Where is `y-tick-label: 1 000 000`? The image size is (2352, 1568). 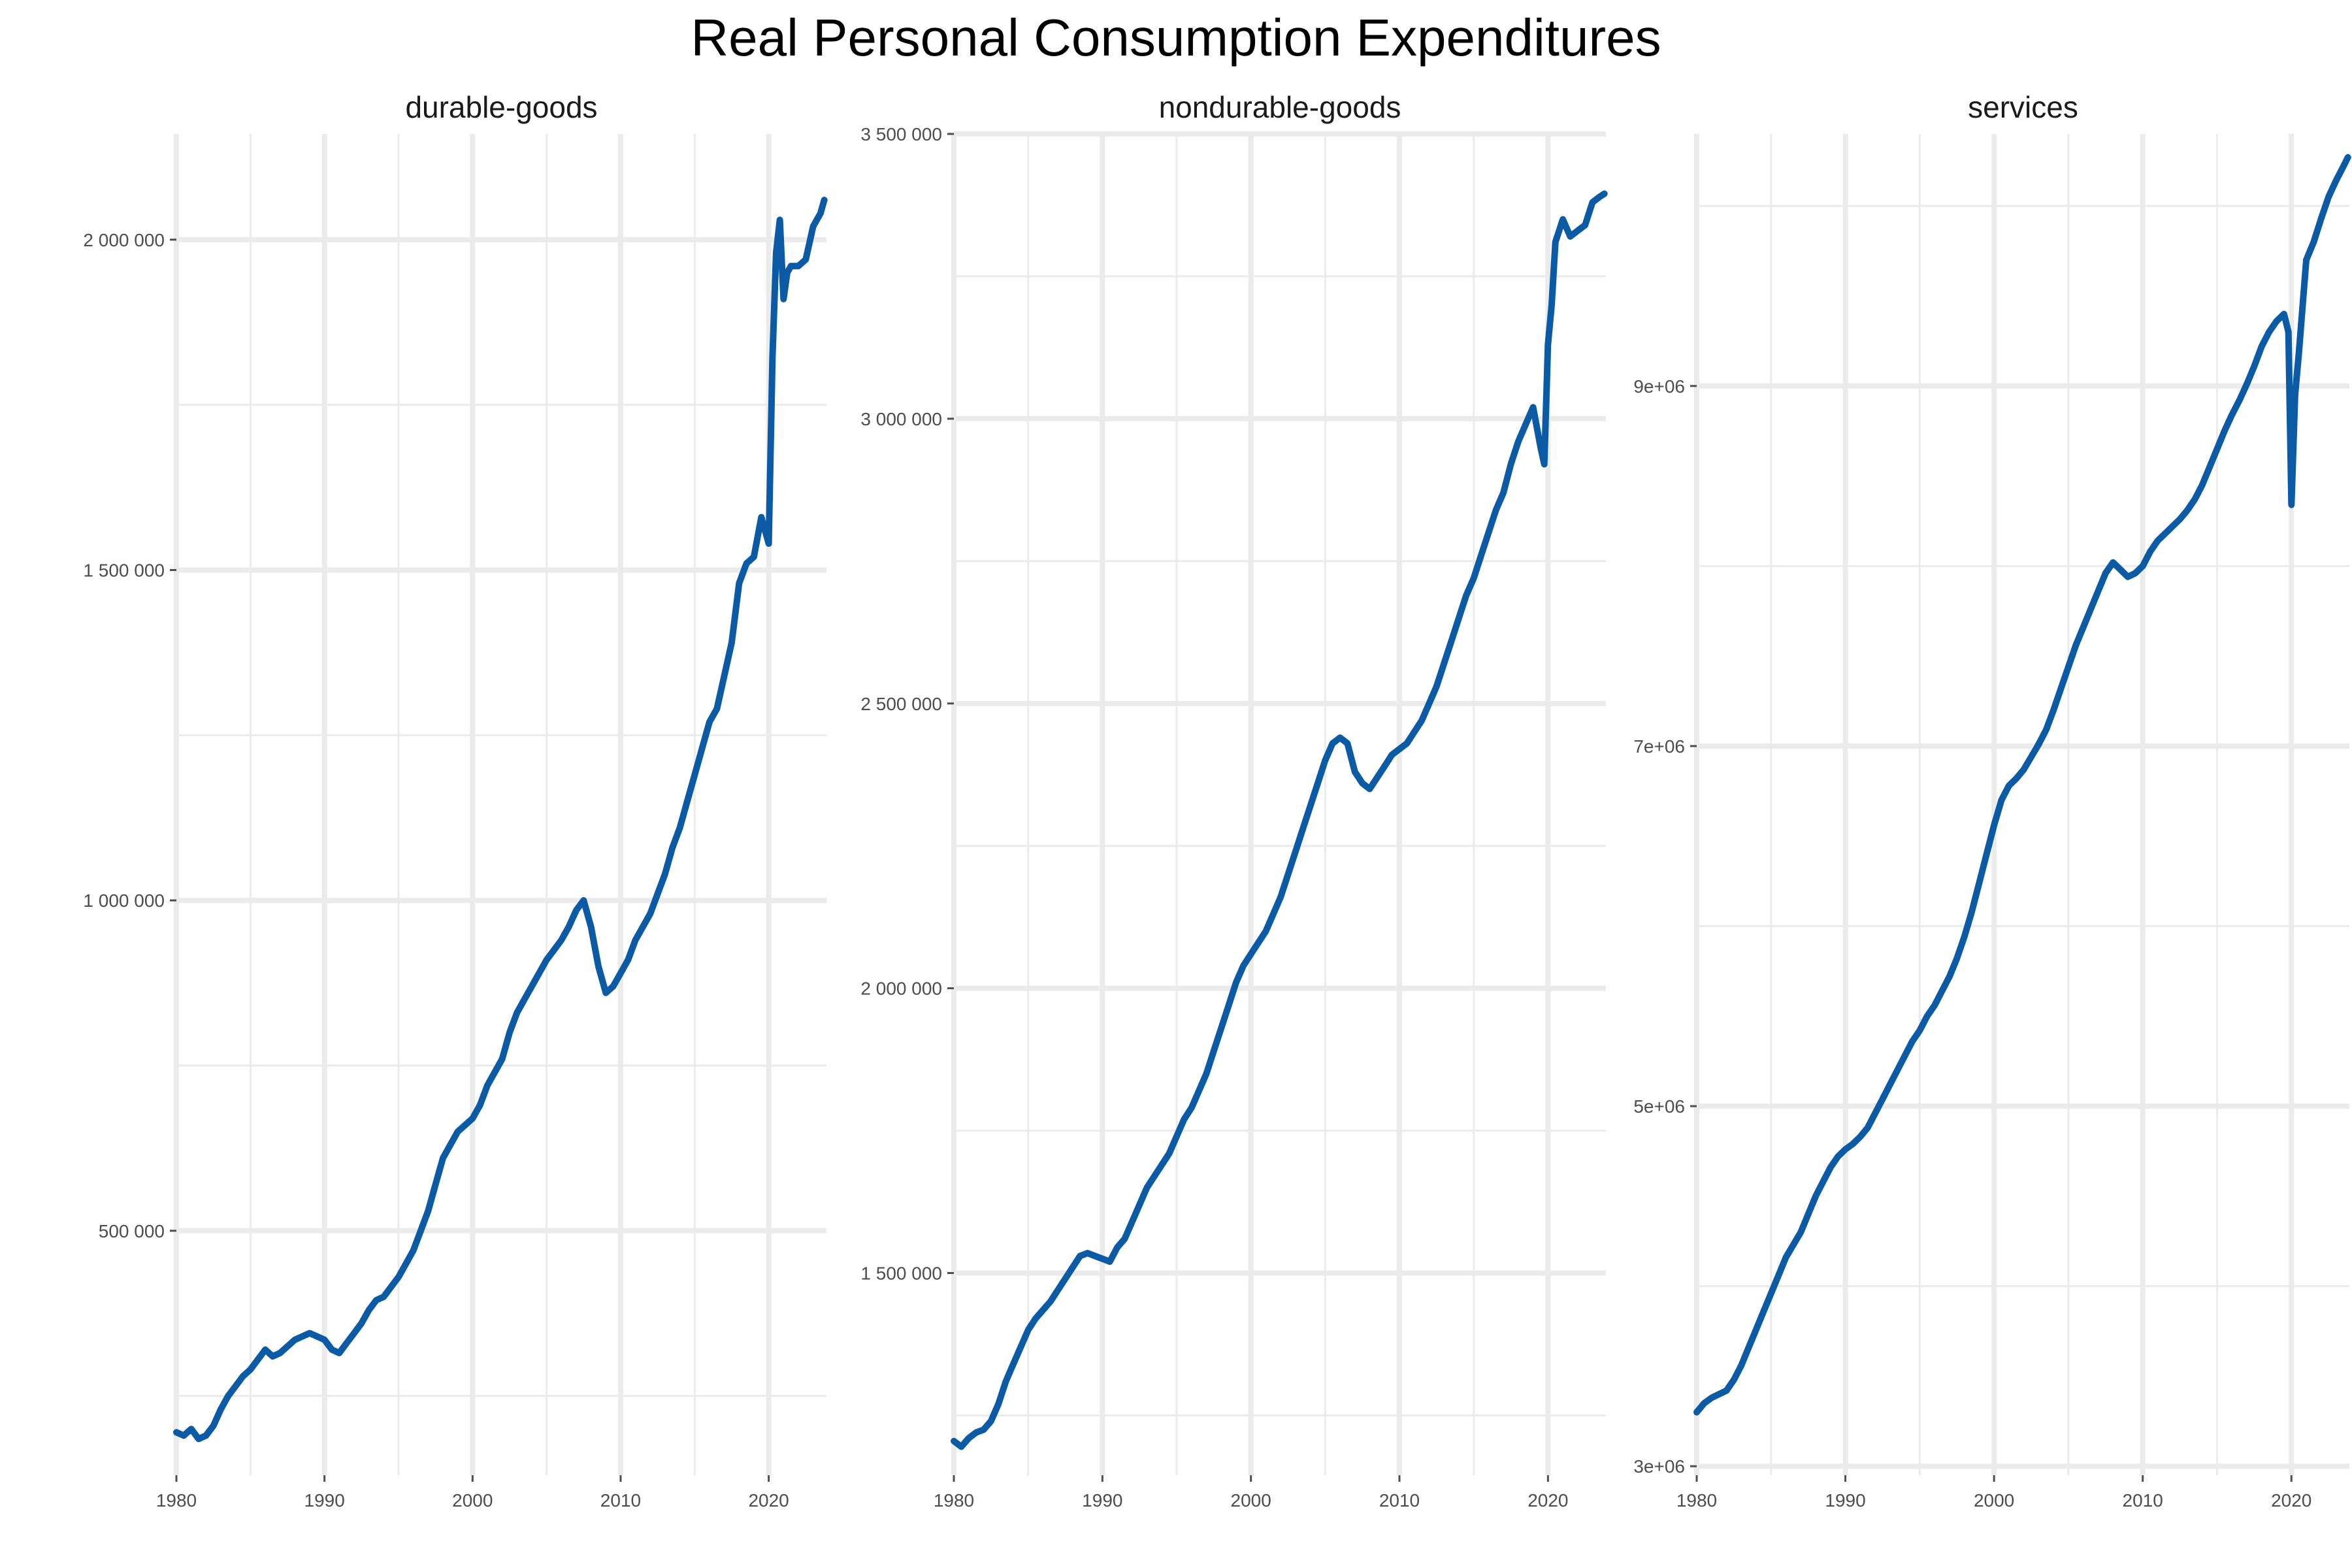
y-tick-label: 1 000 000 is located at coordinates (124, 900).